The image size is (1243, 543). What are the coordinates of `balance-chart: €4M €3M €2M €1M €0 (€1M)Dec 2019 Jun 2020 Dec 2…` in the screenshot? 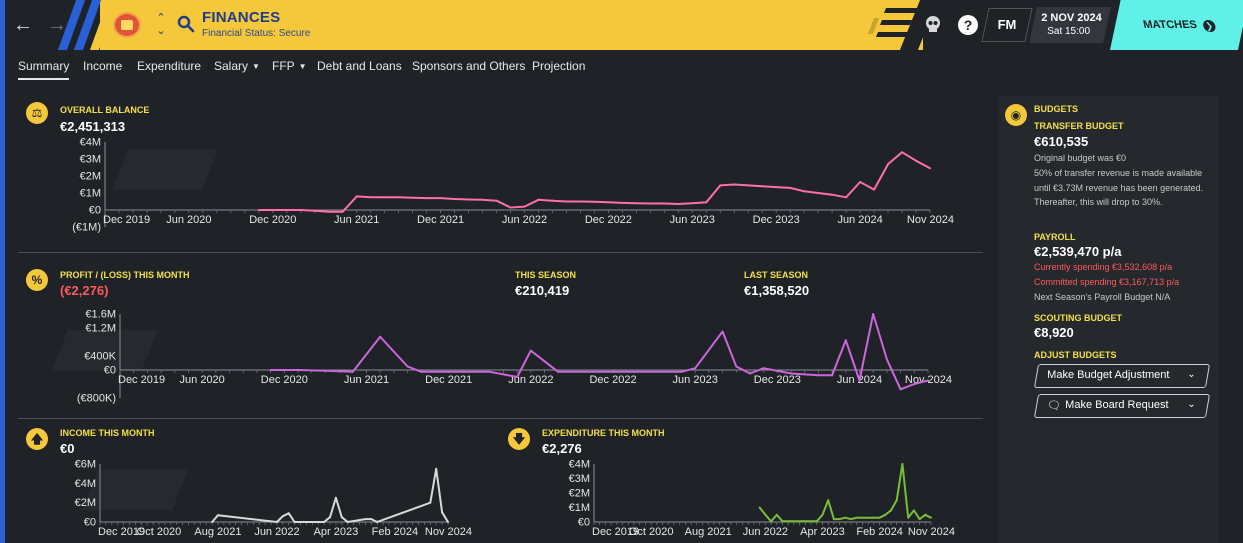 It's located at (515, 188).